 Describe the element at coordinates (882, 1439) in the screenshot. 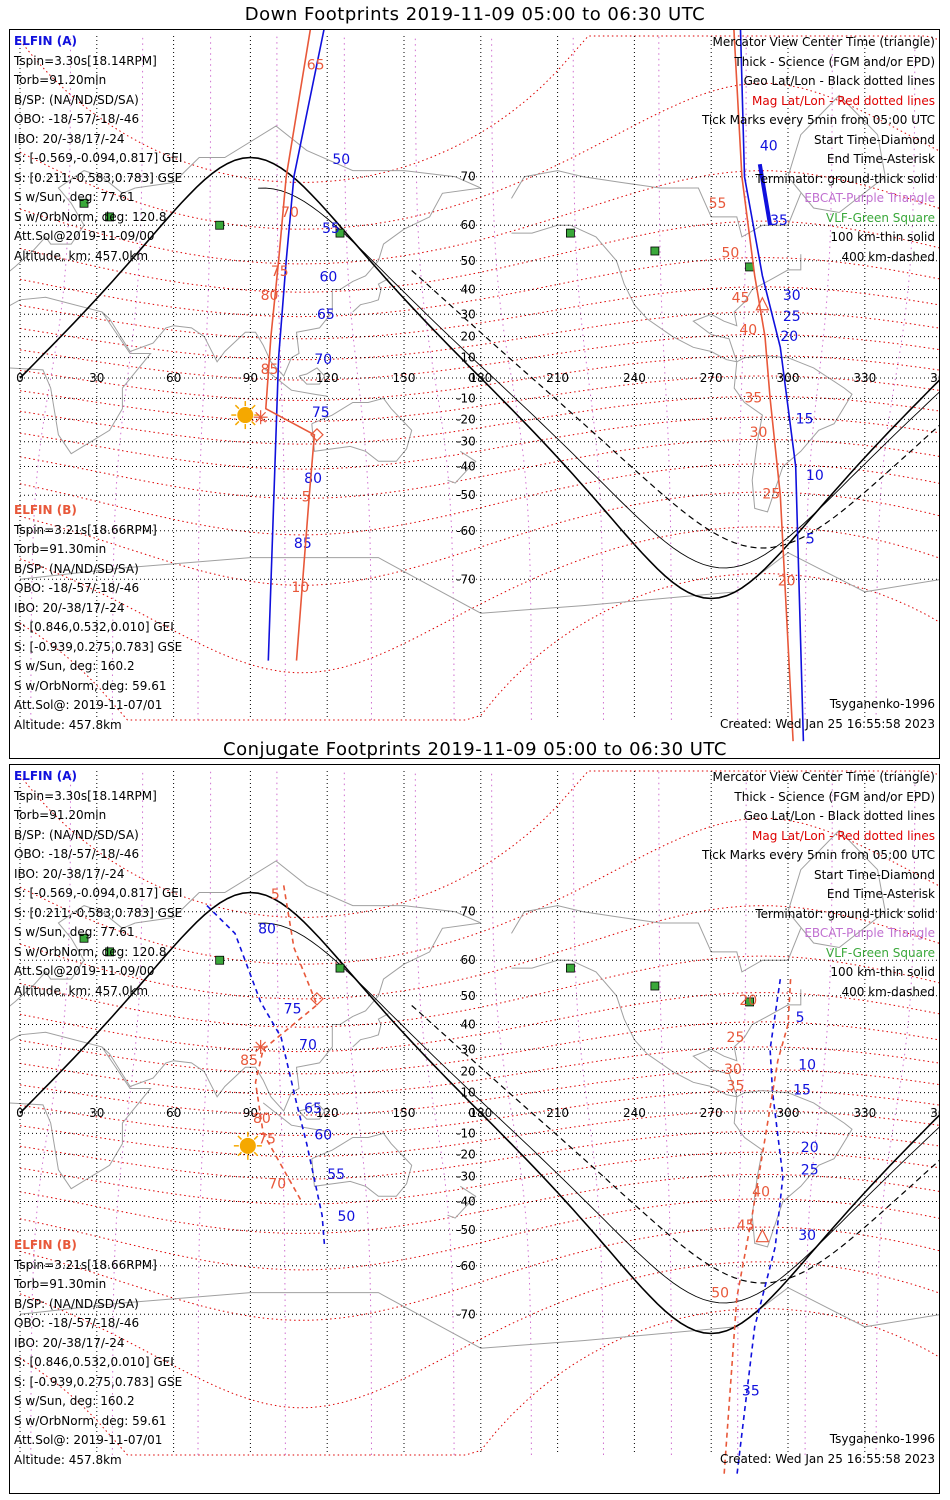

I see `model-name: Tsyganenko-1996` at that location.